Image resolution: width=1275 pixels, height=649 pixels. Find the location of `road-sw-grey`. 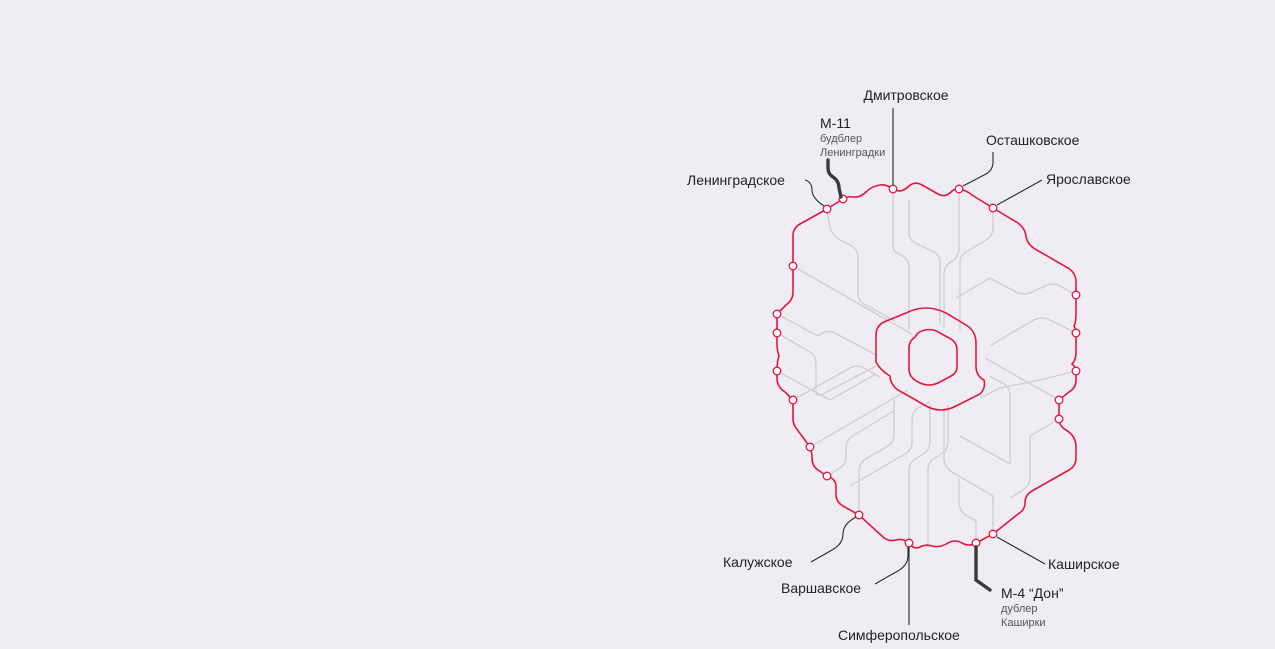

road-sw-grey is located at coordinates (836, 383).